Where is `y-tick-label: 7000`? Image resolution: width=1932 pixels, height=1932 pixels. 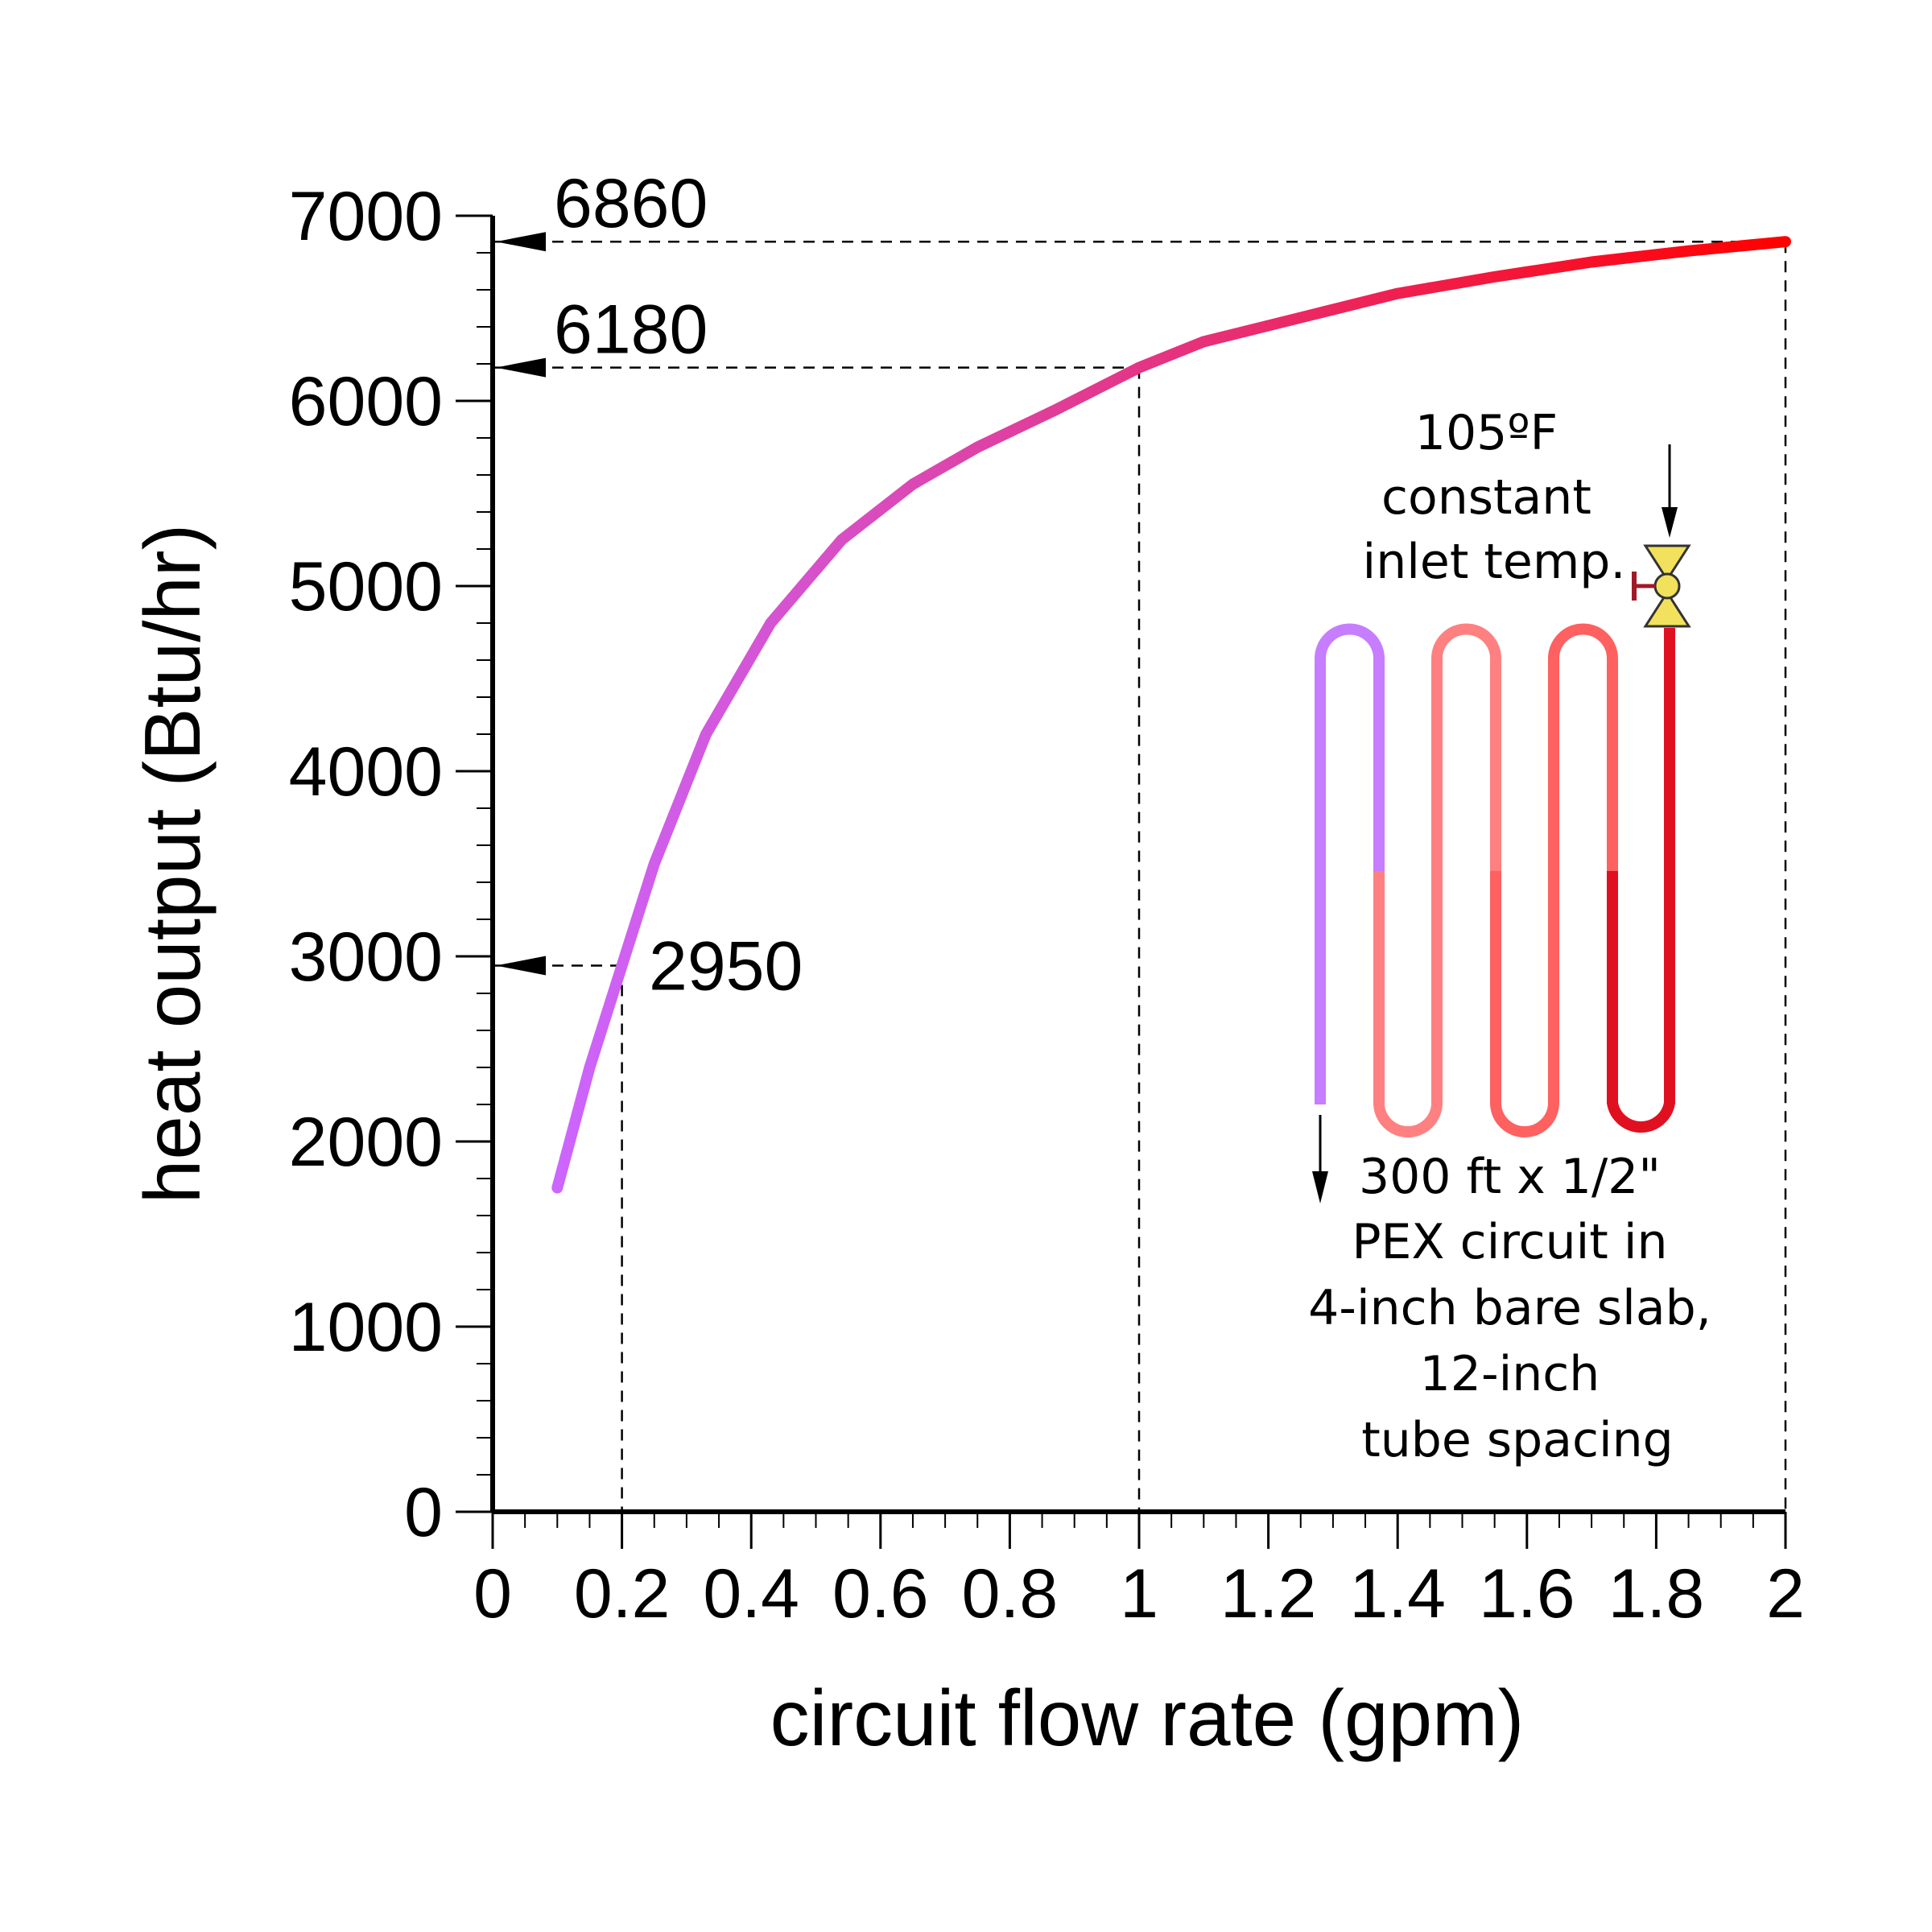 y-tick-label: 7000 is located at coordinates (366, 216).